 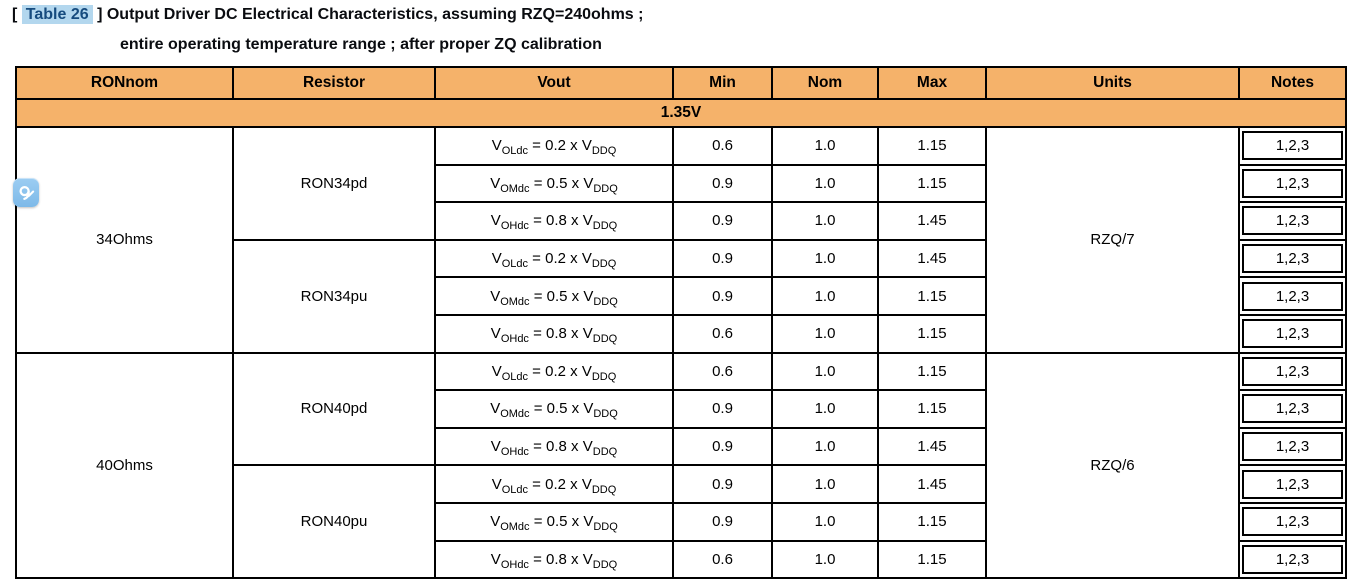 I want to click on vout-cell: VOMdc = 0.5 x VDDQ, so click(x=554, y=296).